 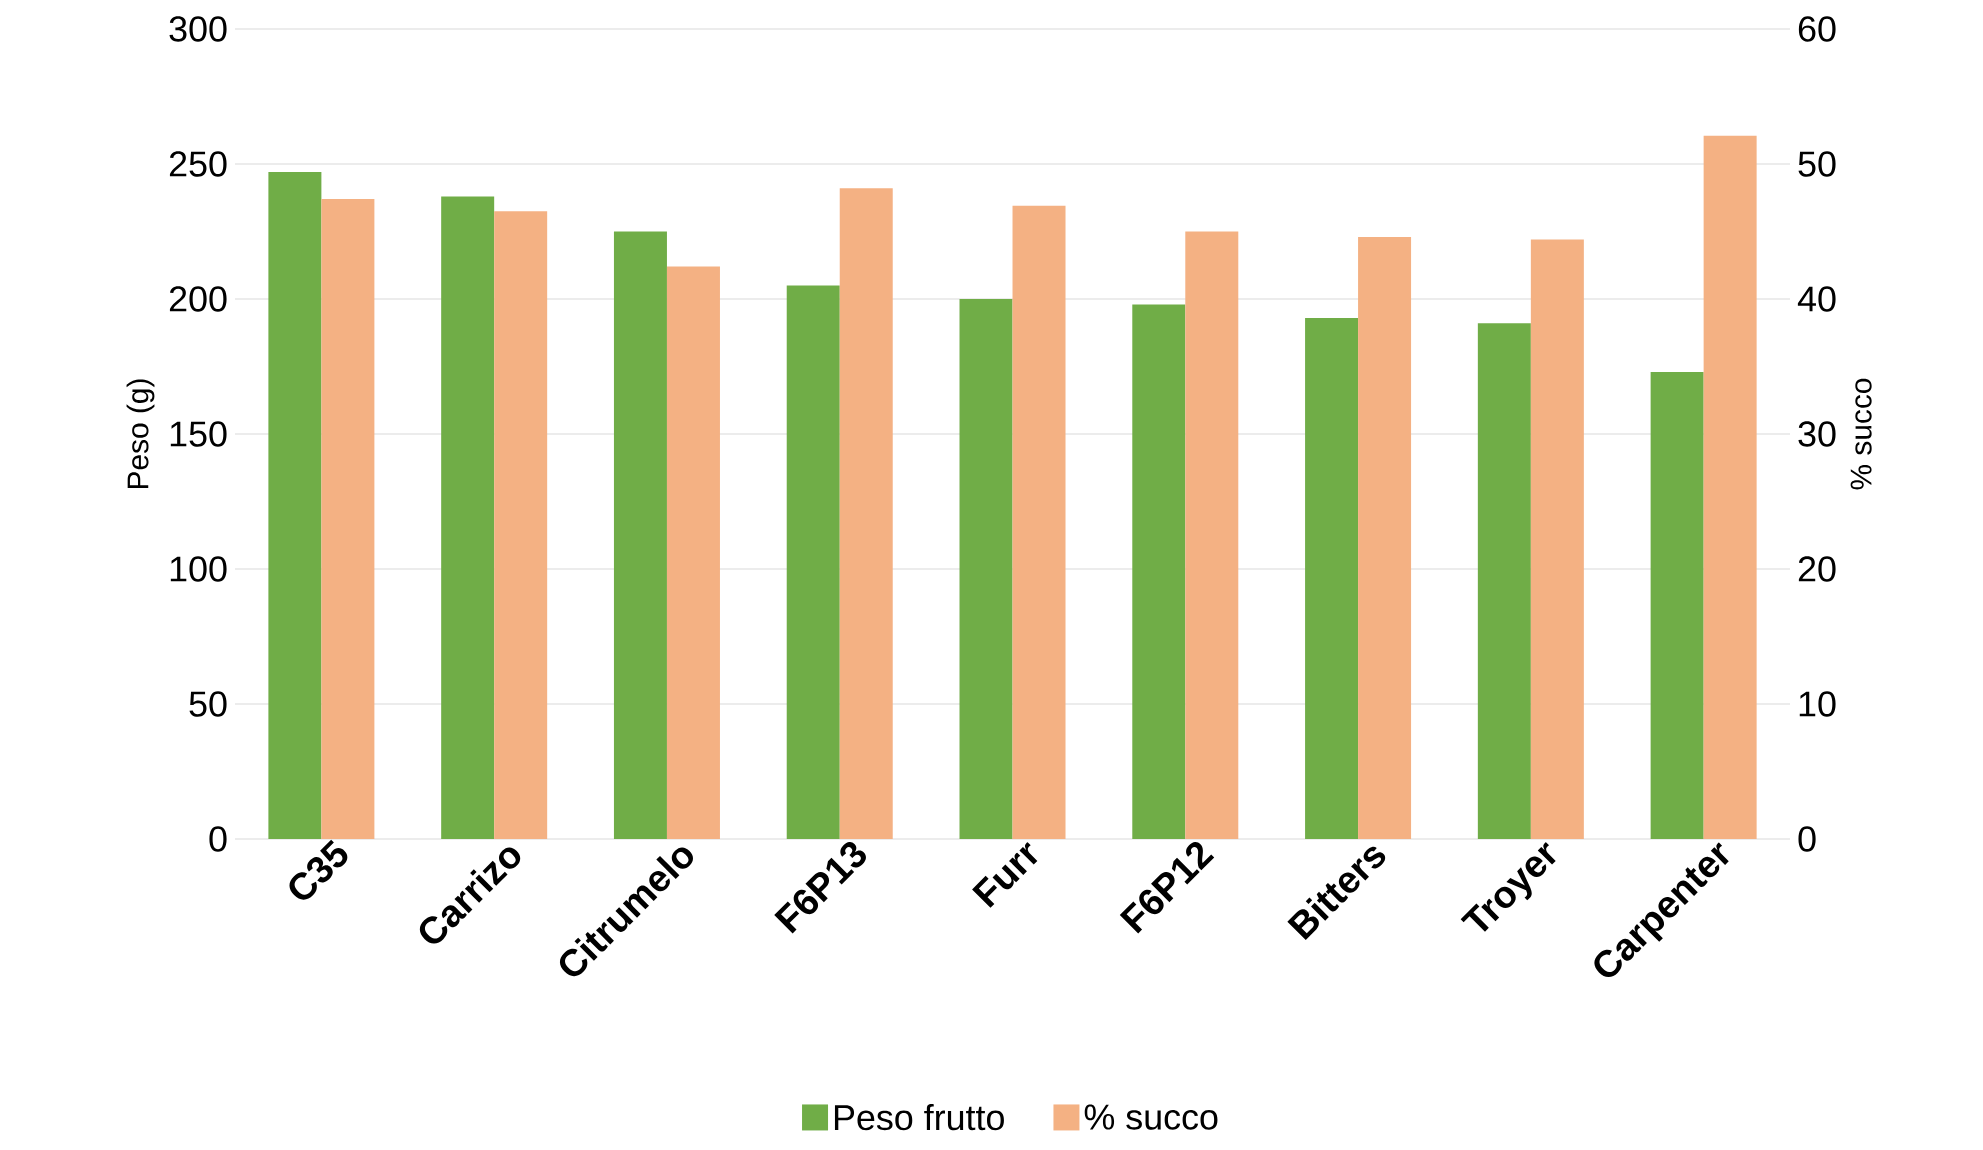 What do you see at coordinates (1817, 434) in the screenshot?
I see `y2-tick-label: 30` at bounding box center [1817, 434].